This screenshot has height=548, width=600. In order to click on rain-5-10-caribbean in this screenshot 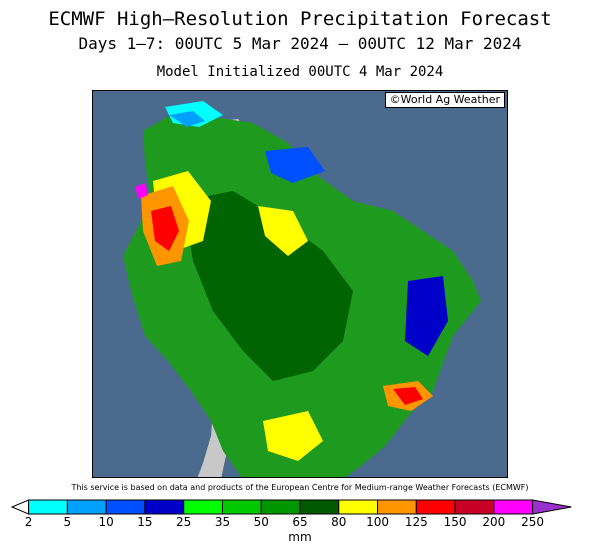, I will do `click(187, 119)`.